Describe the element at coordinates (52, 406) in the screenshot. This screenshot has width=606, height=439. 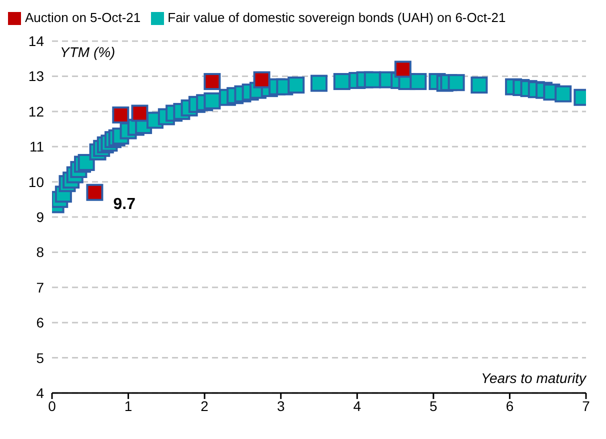
I see `x-tick-label: 0` at that location.